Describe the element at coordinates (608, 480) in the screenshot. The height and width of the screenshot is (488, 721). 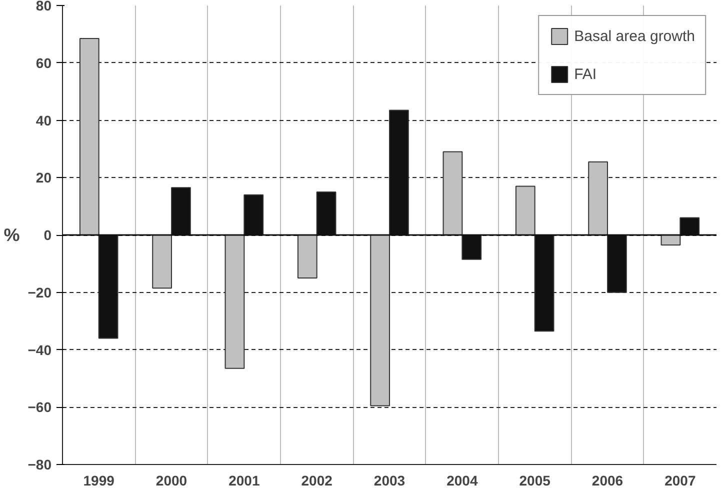
I see `x-tick-label: 2006` at that location.